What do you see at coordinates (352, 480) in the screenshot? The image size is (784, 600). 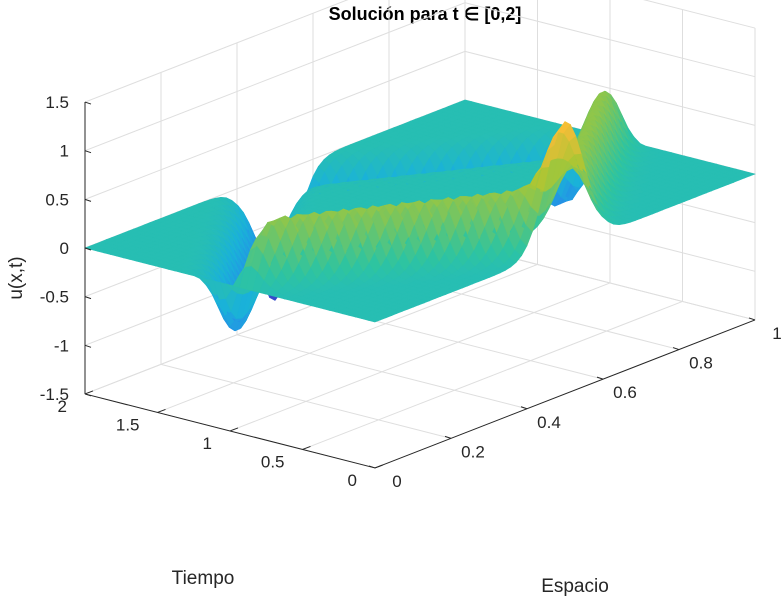 I see `y-tick-label: 0` at bounding box center [352, 480].